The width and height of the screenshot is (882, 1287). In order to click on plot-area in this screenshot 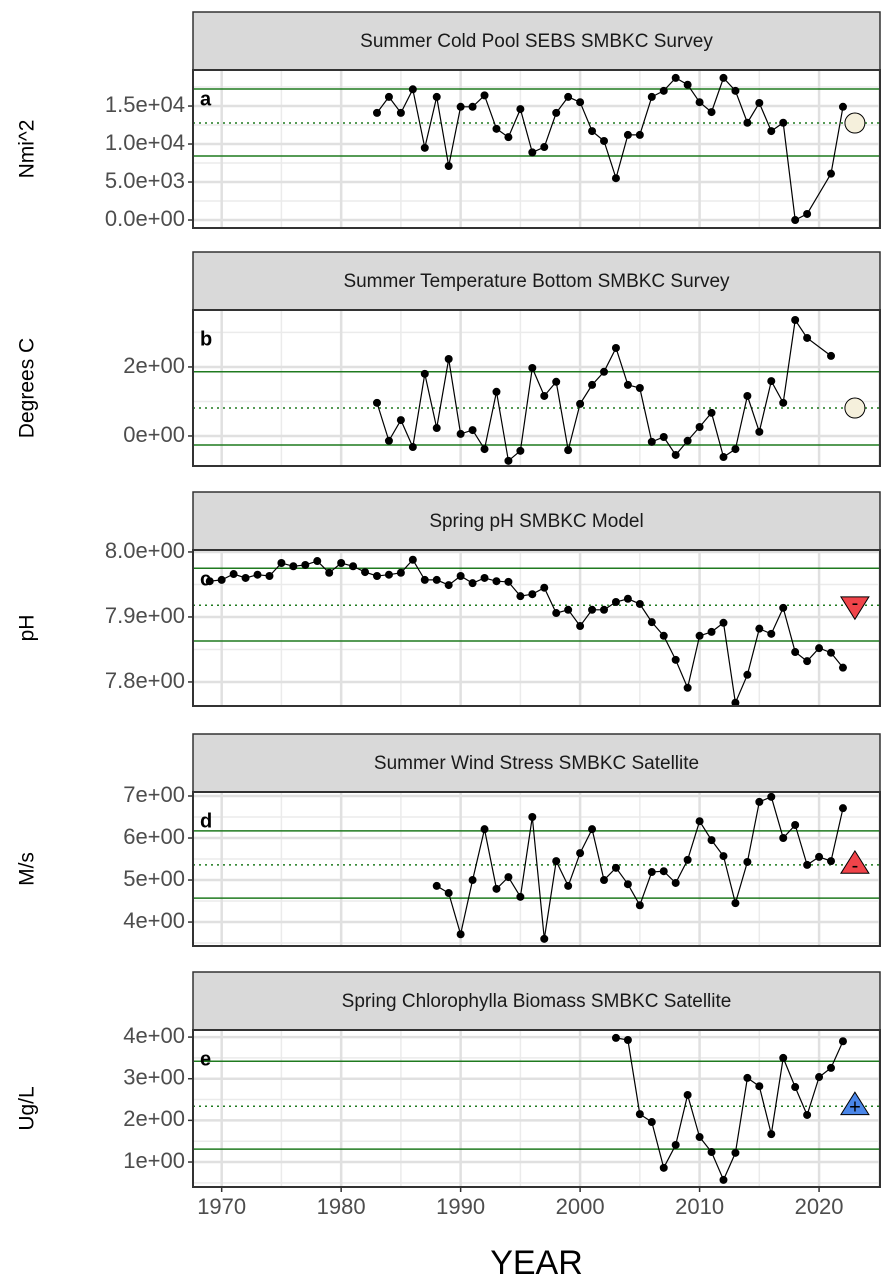, I will do `click(536, 388)`.